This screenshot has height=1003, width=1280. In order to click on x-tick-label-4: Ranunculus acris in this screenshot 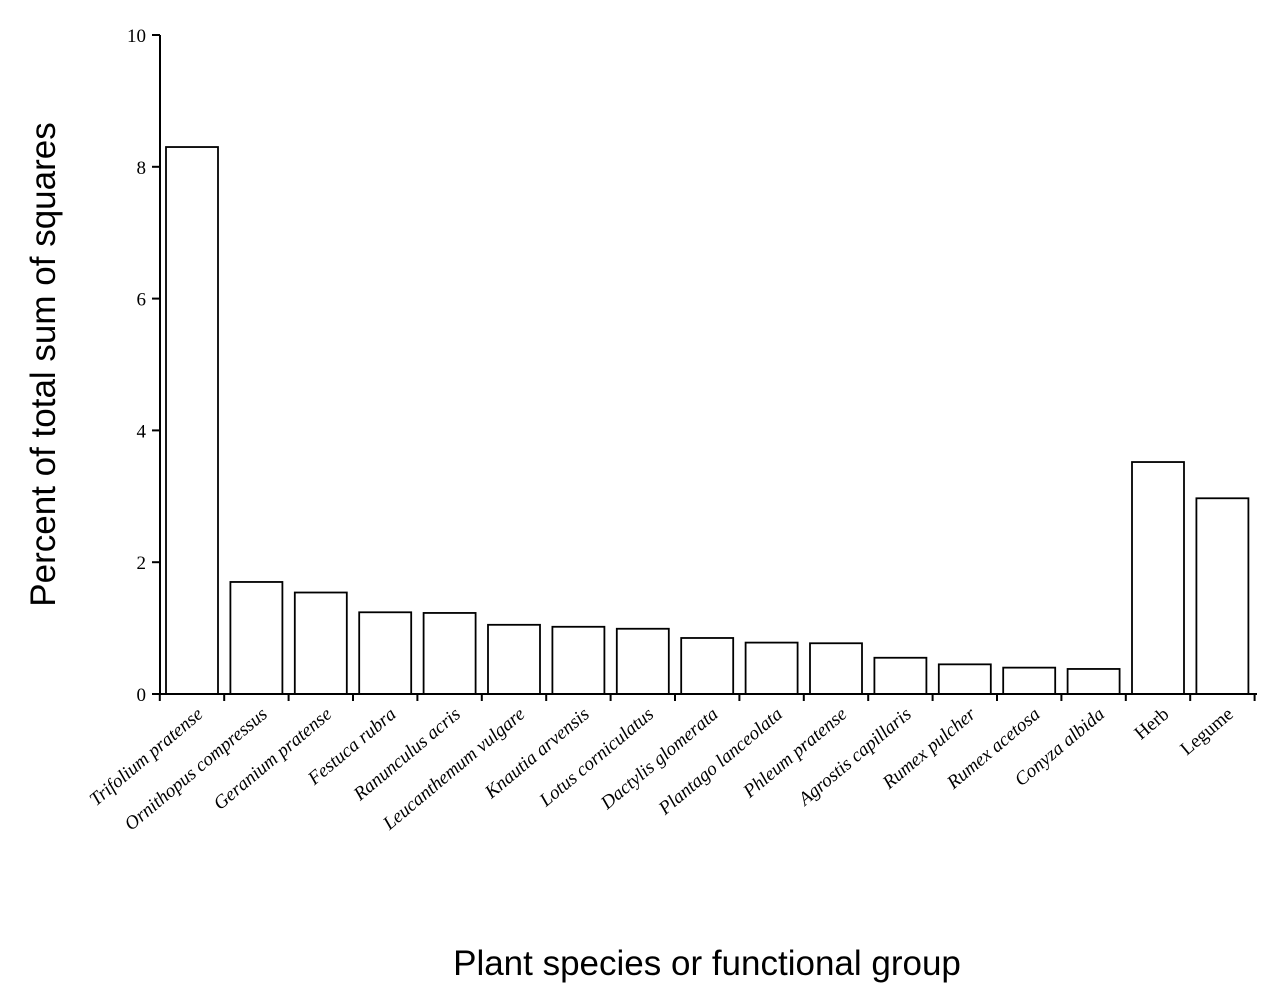, I will do `click(407, 755)`.